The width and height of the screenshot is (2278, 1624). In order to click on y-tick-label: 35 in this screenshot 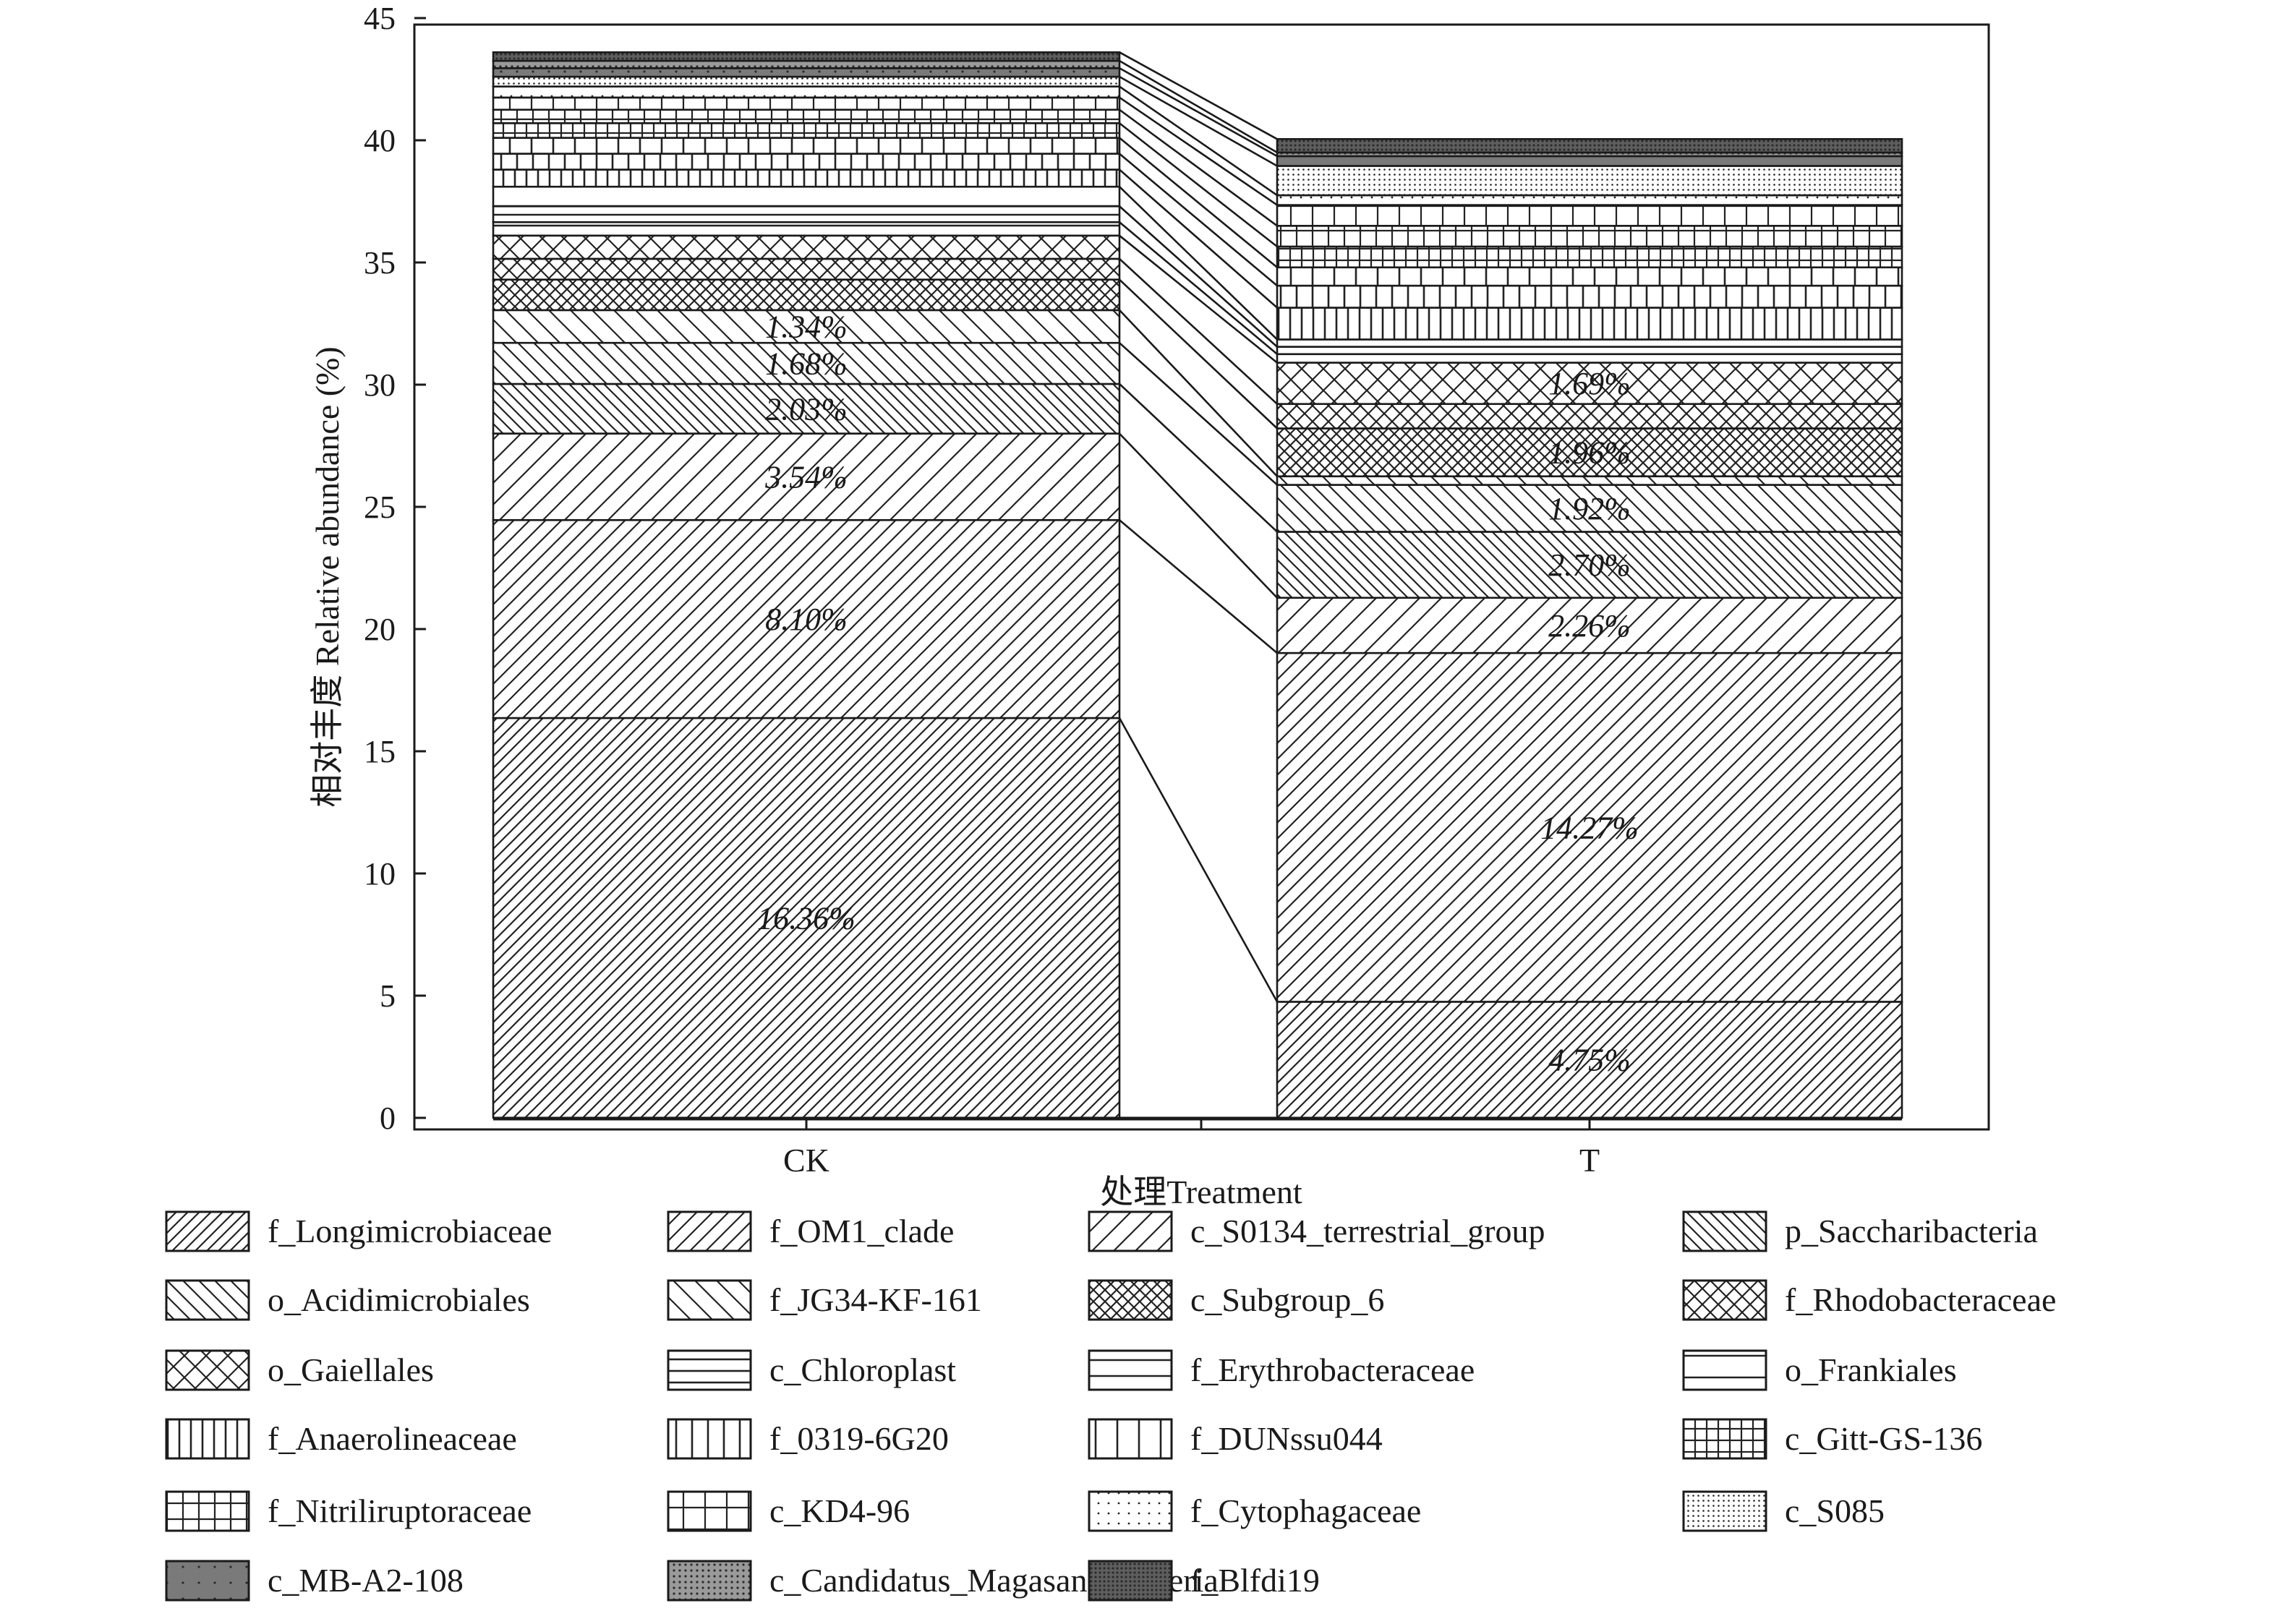, I will do `click(380, 263)`.